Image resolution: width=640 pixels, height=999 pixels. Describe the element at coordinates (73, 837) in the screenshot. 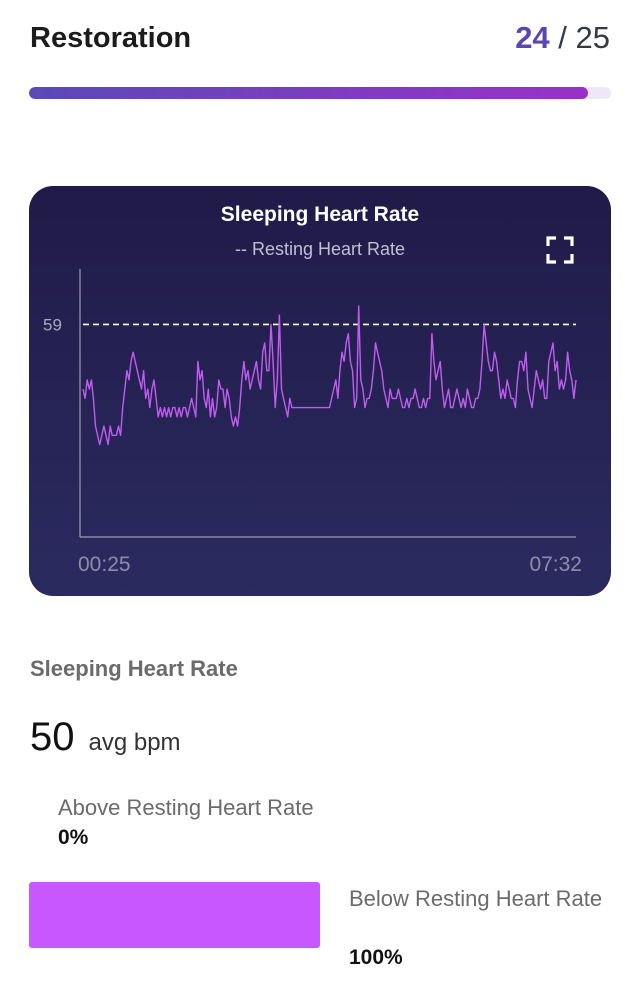

I see `above-resting-percent: 0%` at that location.